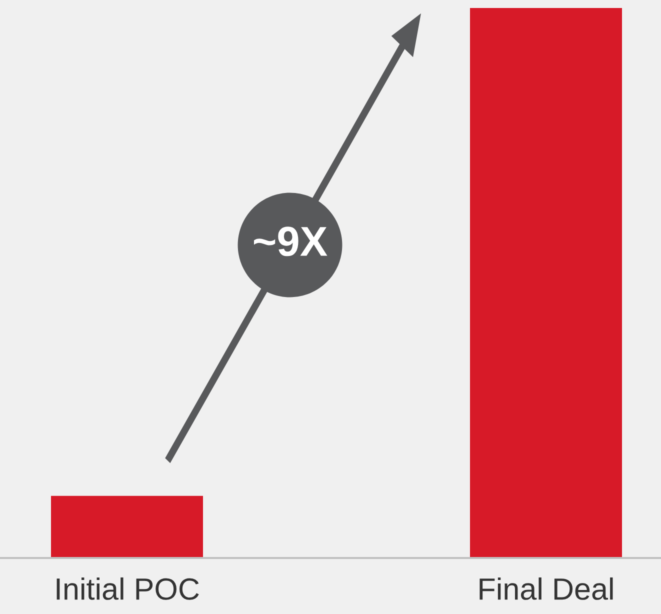 The height and width of the screenshot is (614, 661). Describe the element at coordinates (291, 241) in the screenshot. I see `annotation: ~9X` at that location.